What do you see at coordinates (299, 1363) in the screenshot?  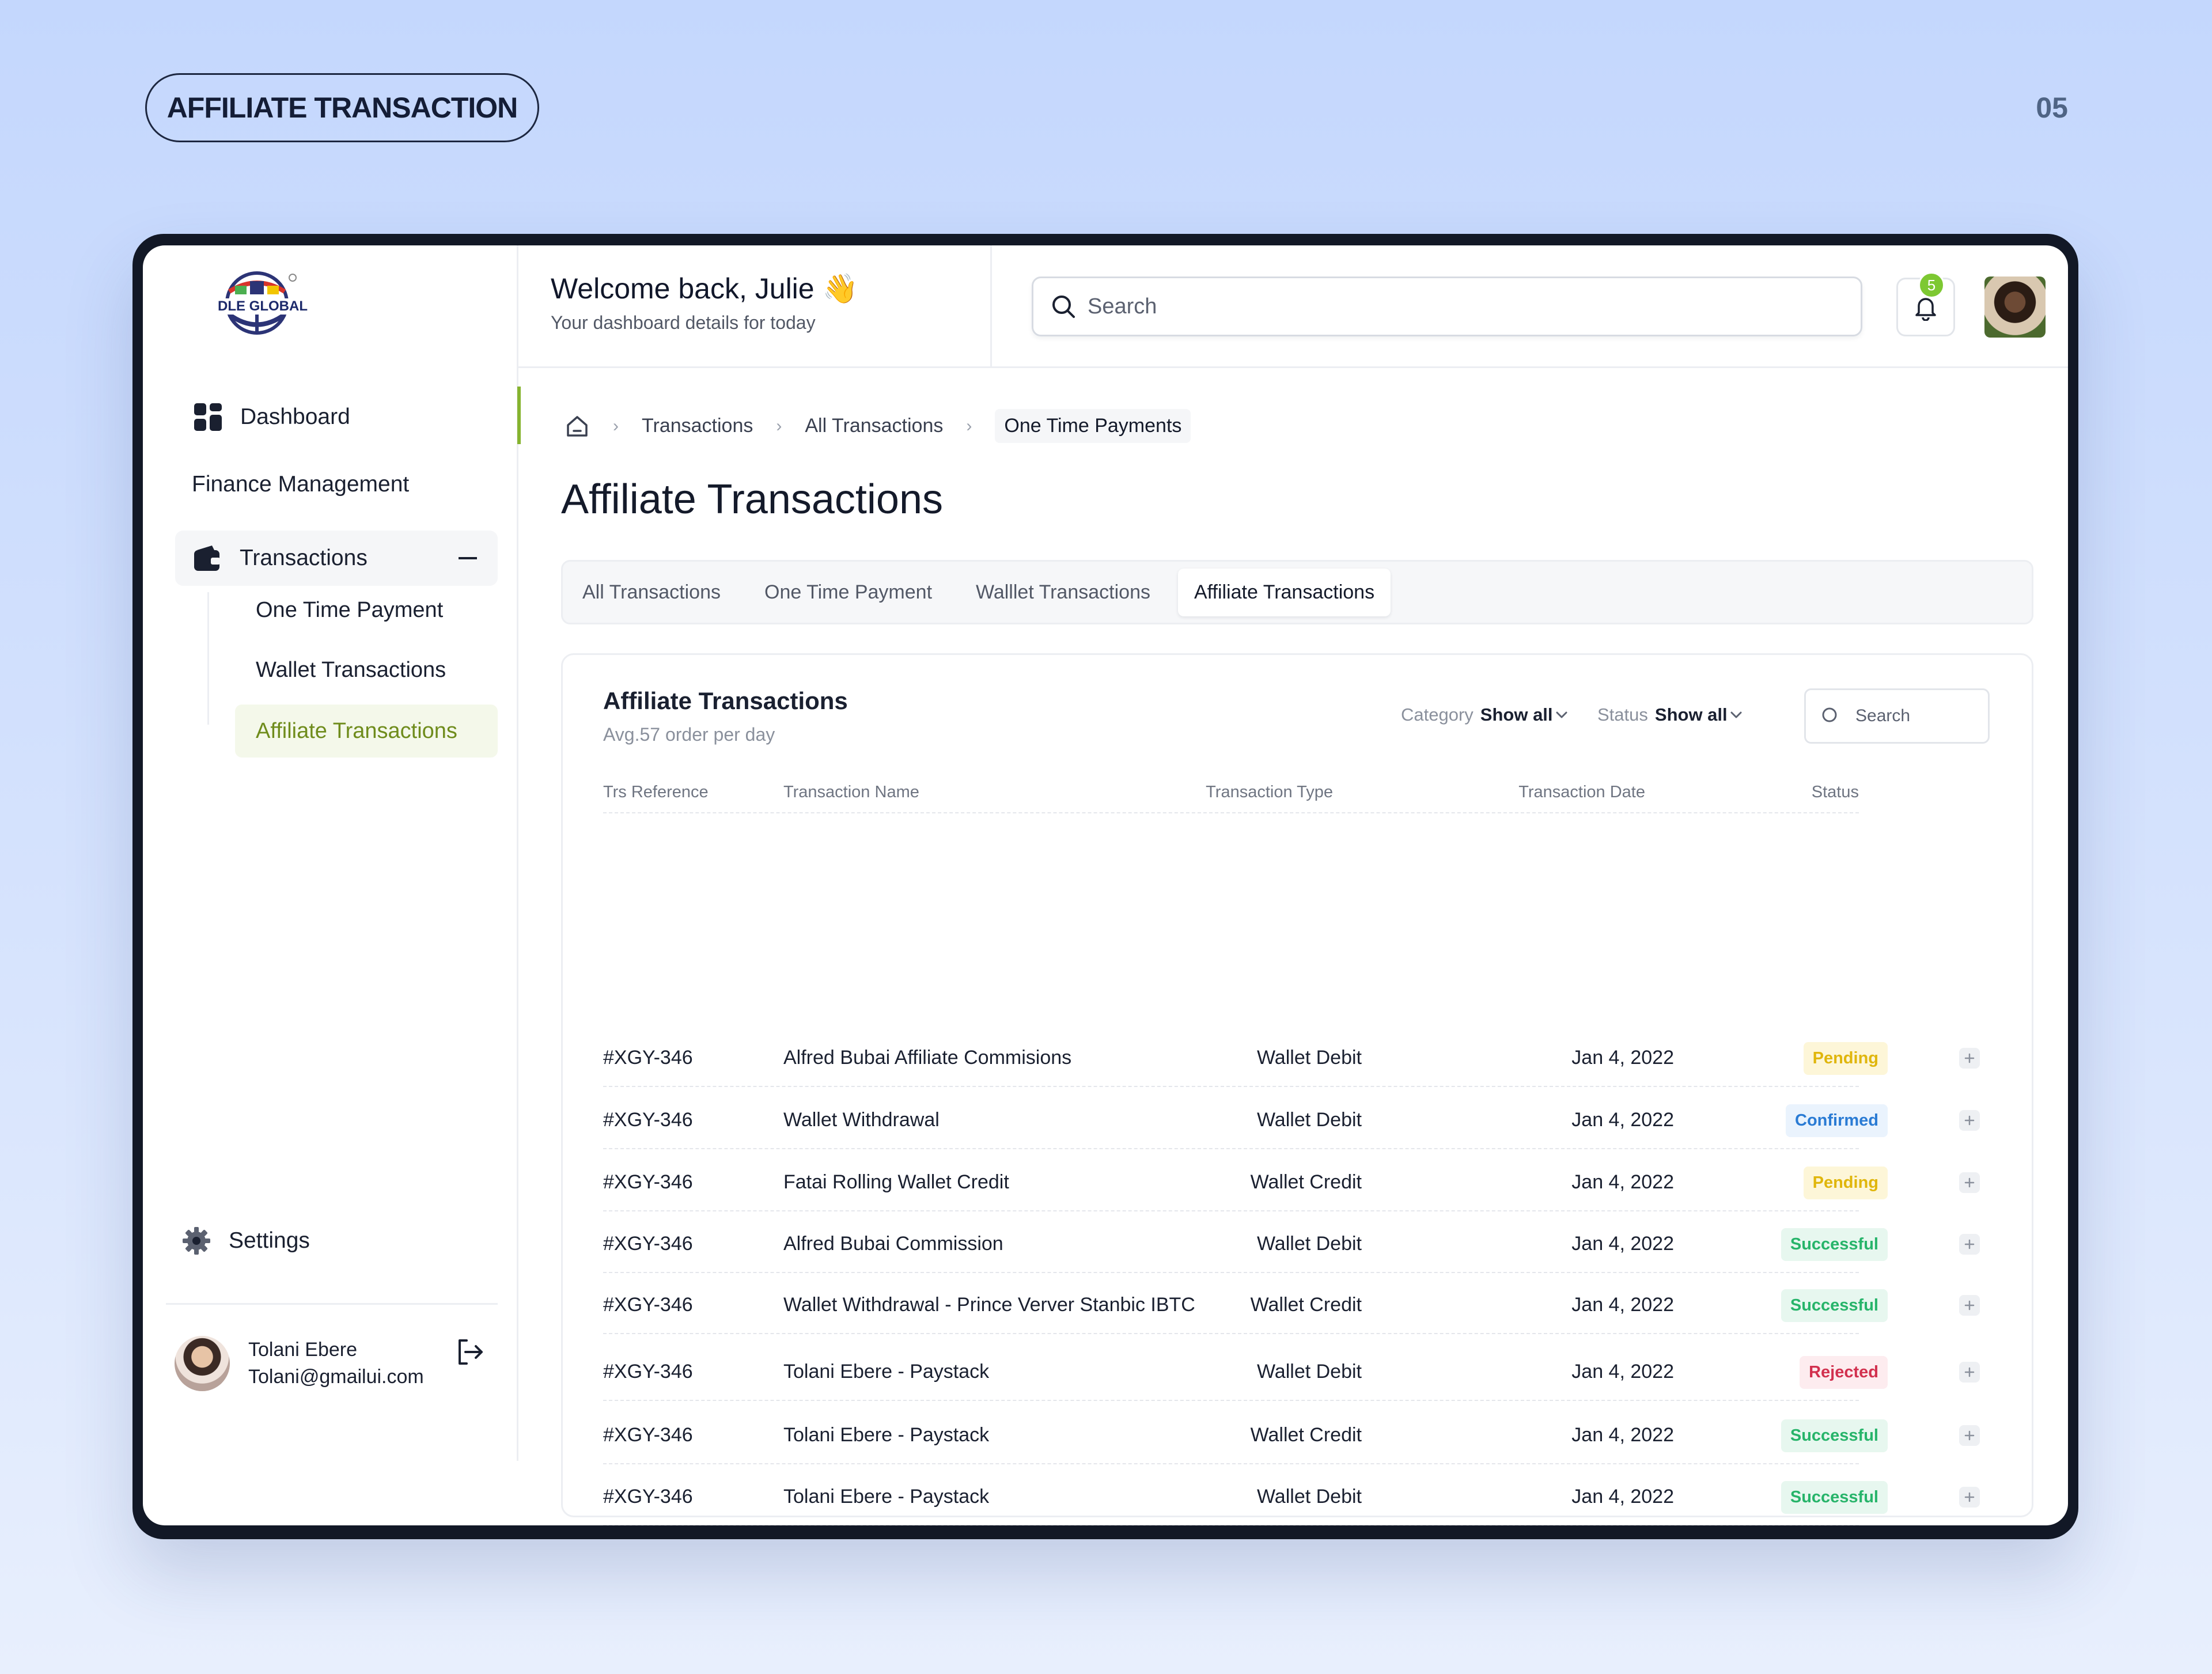 I see `user-profile: Tolani Ebere Tolani@gmailui.com` at bounding box center [299, 1363].